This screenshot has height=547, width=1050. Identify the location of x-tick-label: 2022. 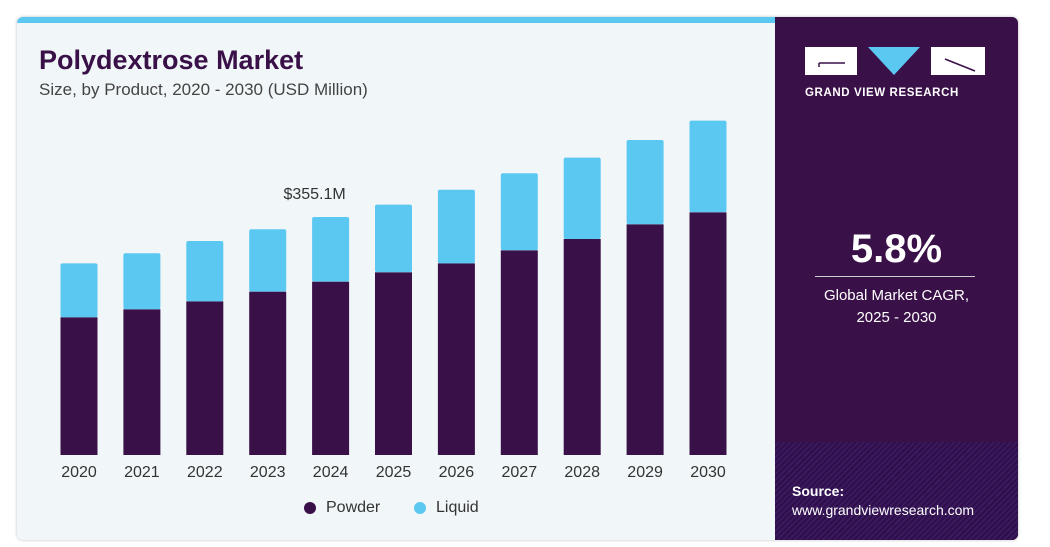
(205, 472).